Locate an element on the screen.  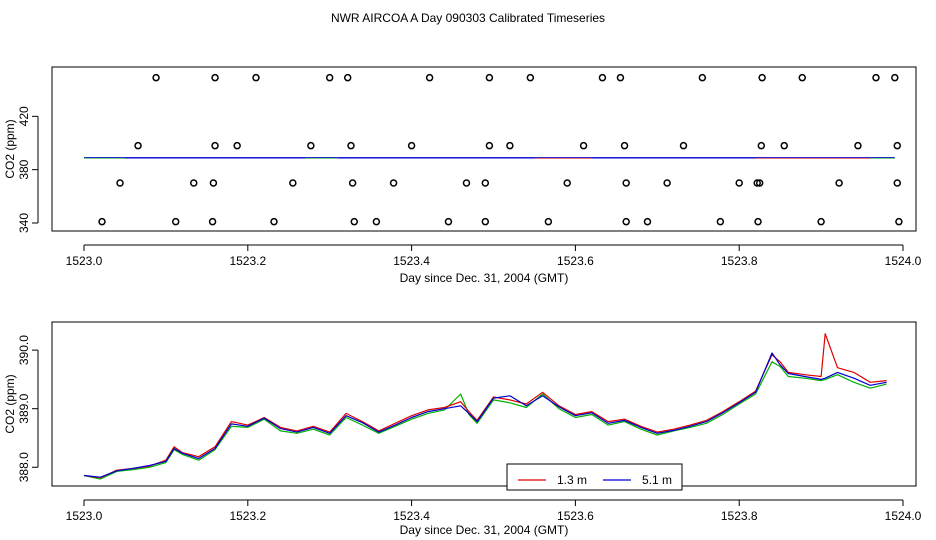
top-x-axis-label: Day since Dec. 31, 2004 (GMT) is located at coordinates (484, 278).